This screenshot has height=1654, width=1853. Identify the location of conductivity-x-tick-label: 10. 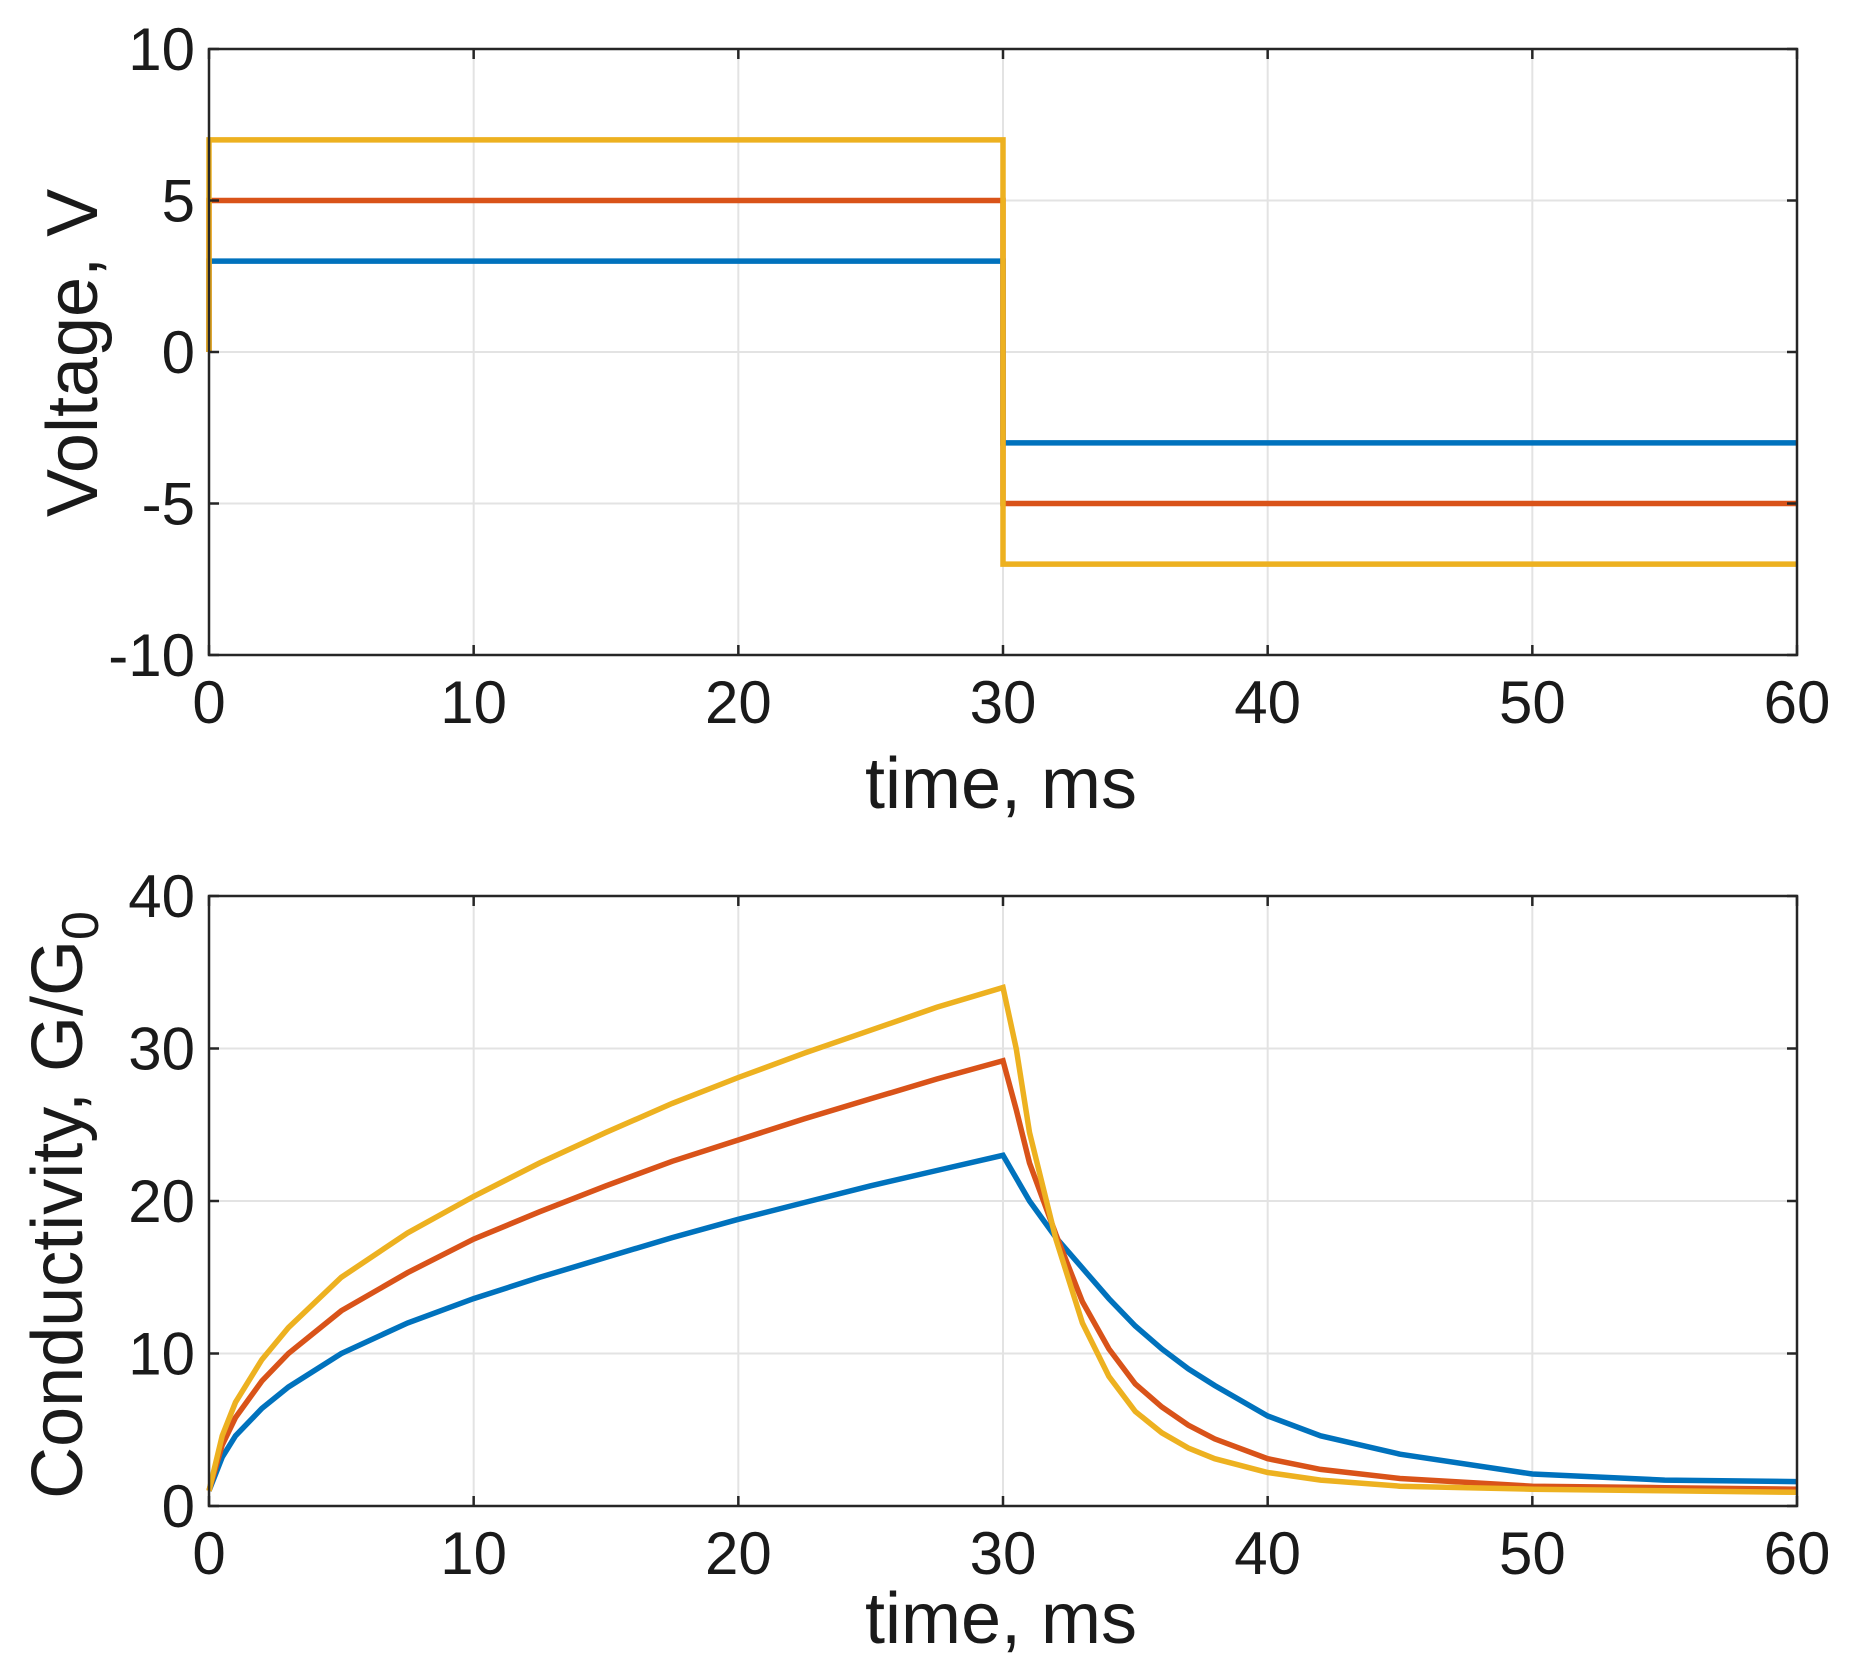
(473, 1553).